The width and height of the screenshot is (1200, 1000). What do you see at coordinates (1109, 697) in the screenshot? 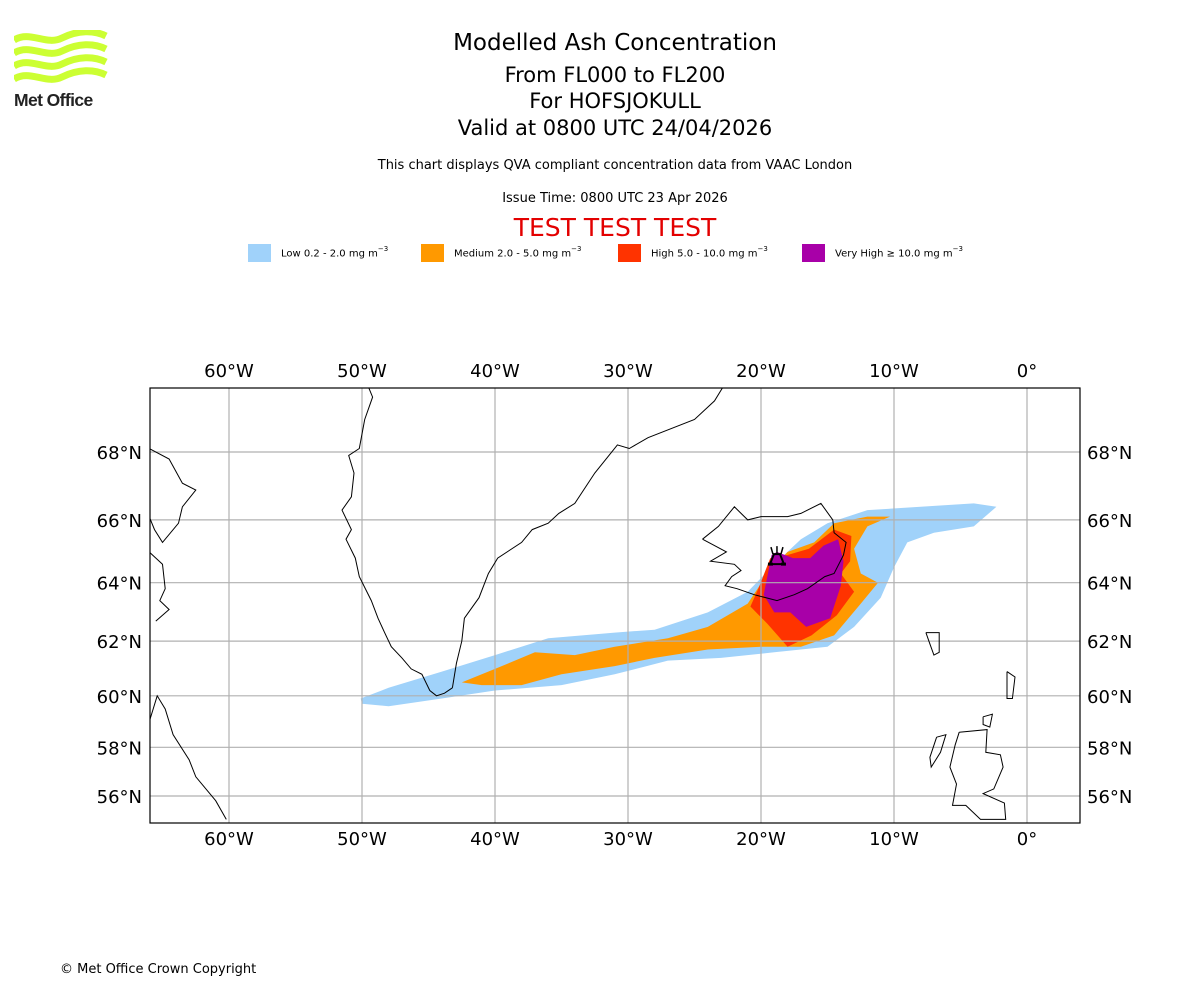
I see `lat-tick-label-right: 60°N` at bounding box center [1109, 697].